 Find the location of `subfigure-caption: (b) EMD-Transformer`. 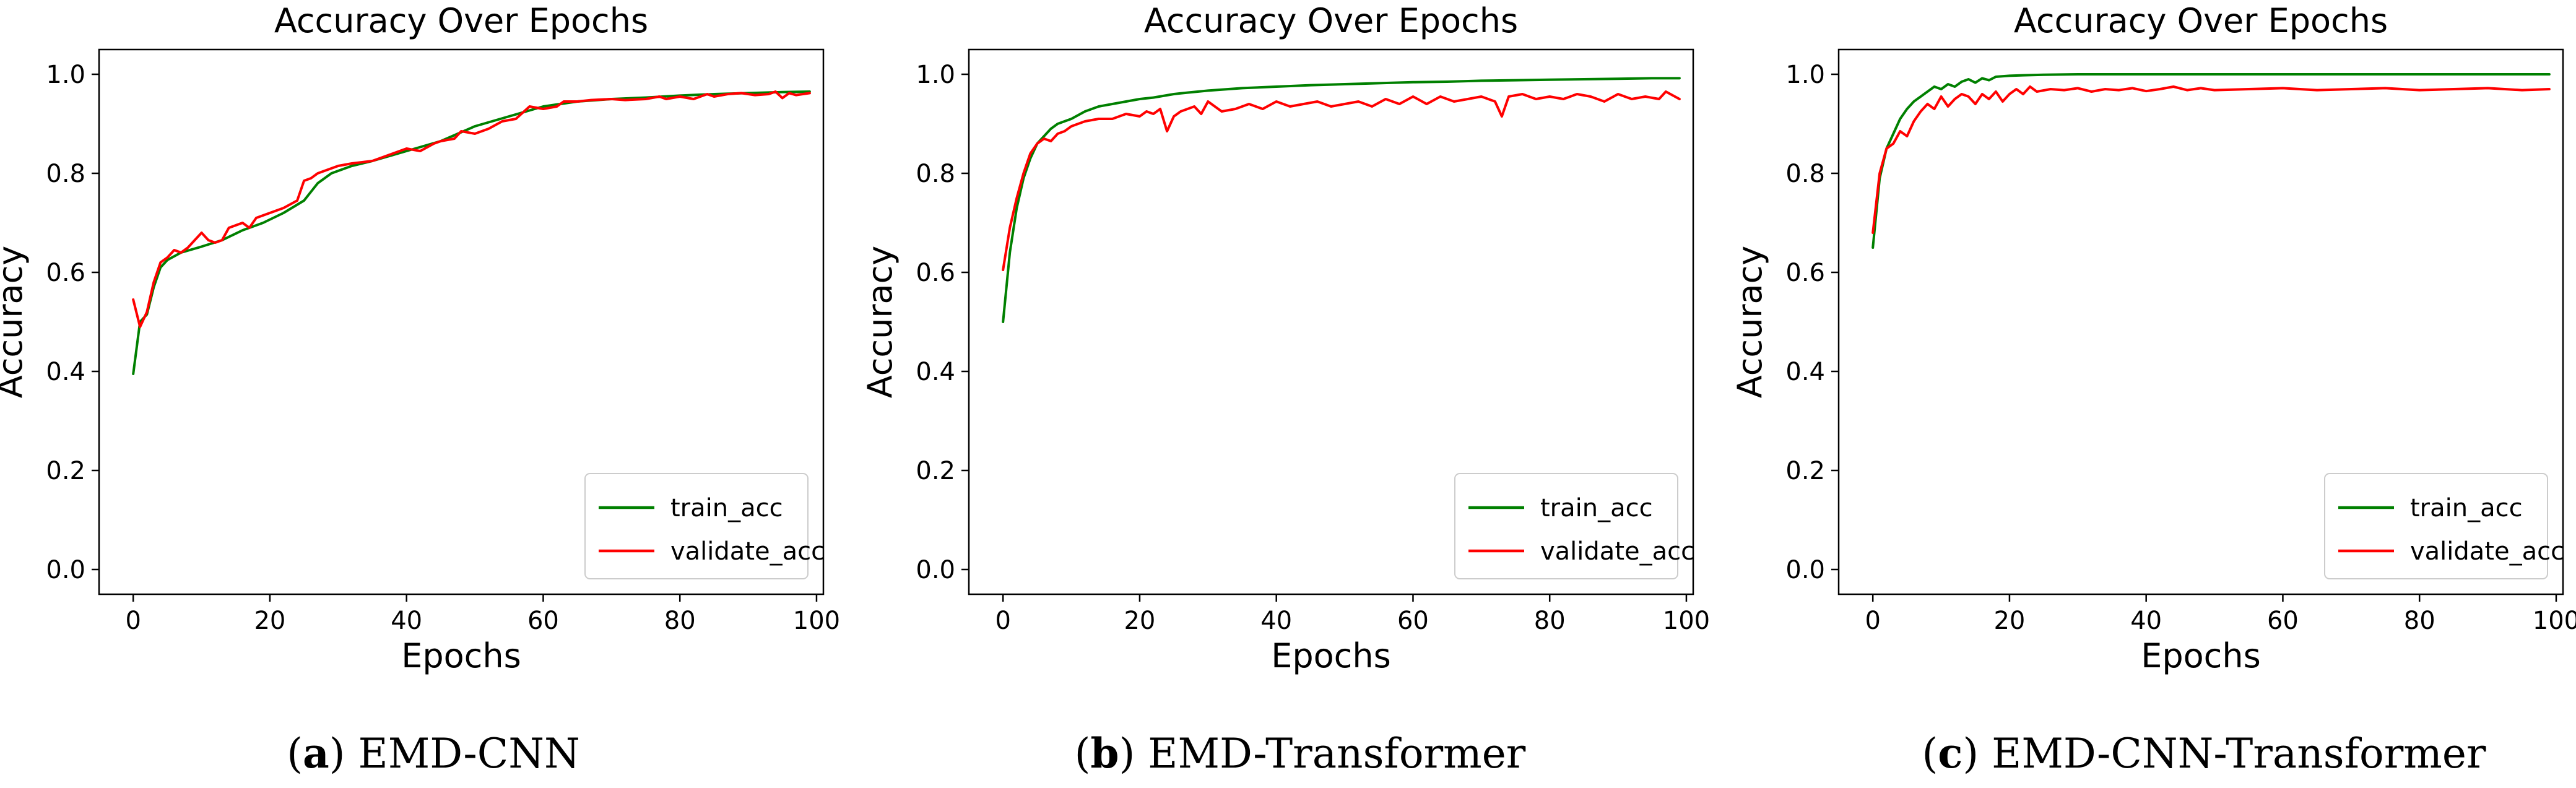

subfigure-caption: (b) EMD-Transformer is located at coordinates (1300, 753).